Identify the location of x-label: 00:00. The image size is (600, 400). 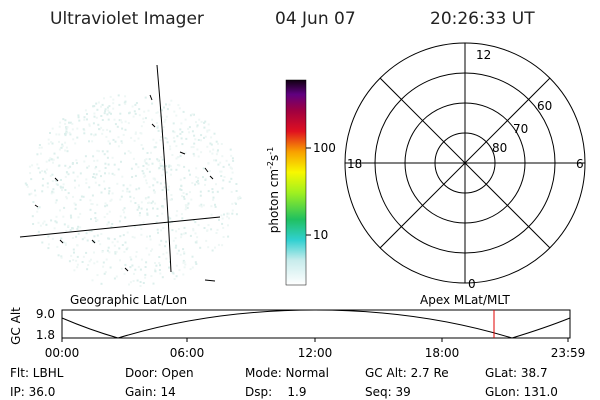
(62, 353).